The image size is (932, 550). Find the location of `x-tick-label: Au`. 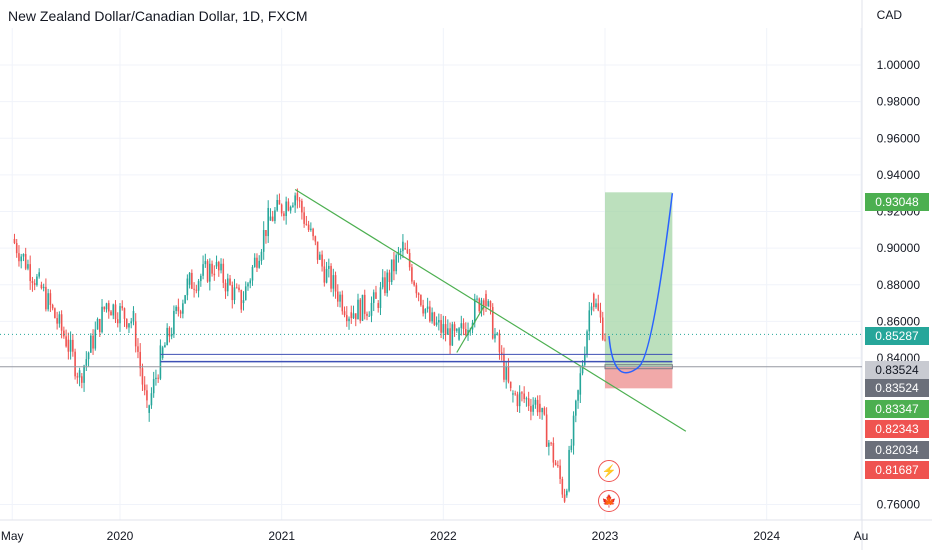

x-tick-label: Au is located at coordinates (861, 536).